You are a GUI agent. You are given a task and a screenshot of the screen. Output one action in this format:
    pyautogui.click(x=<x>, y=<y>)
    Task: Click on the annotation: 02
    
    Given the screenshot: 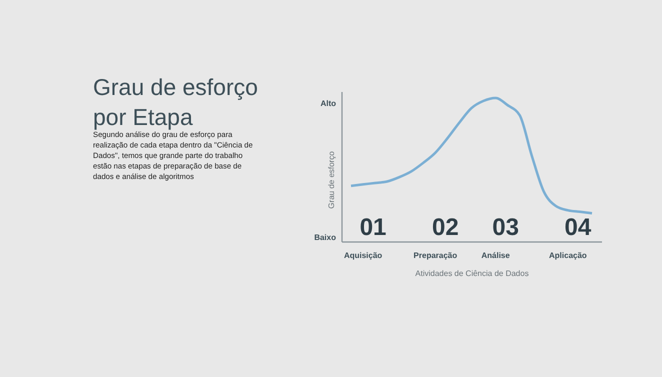 What is the action you would take?
    pyautogui.click(x=445, y=227)
    